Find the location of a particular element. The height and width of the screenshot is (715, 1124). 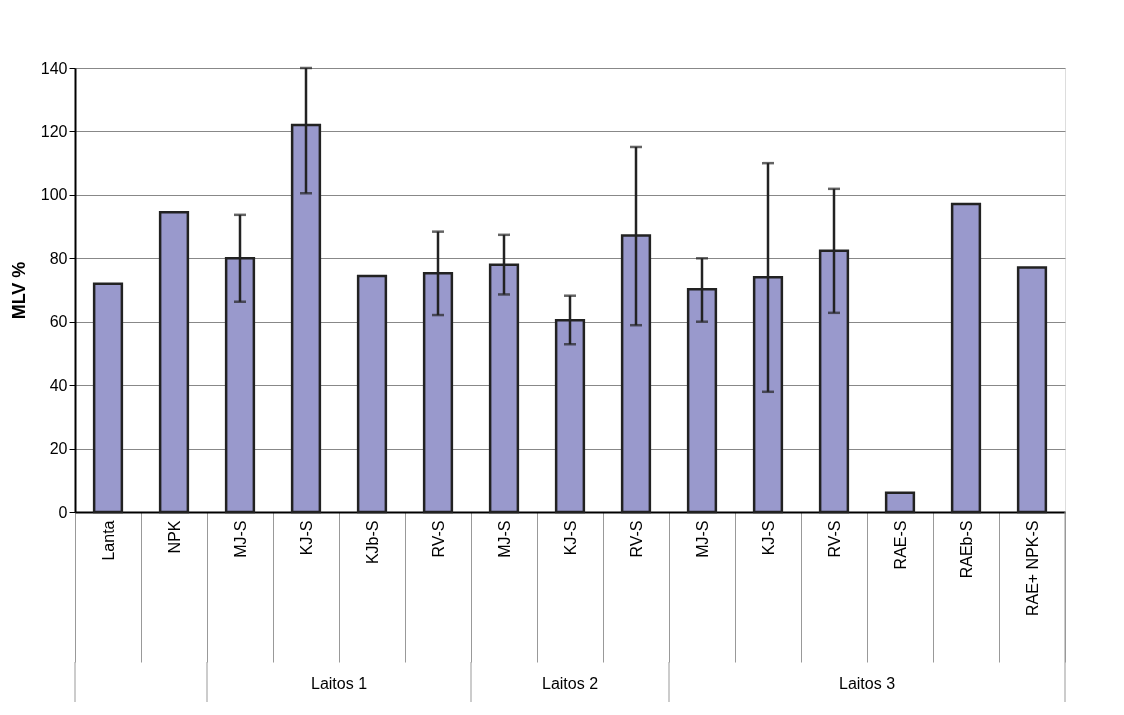

x-tick-label: RAE+ NPK-S is located at coordinates (1032, 568).